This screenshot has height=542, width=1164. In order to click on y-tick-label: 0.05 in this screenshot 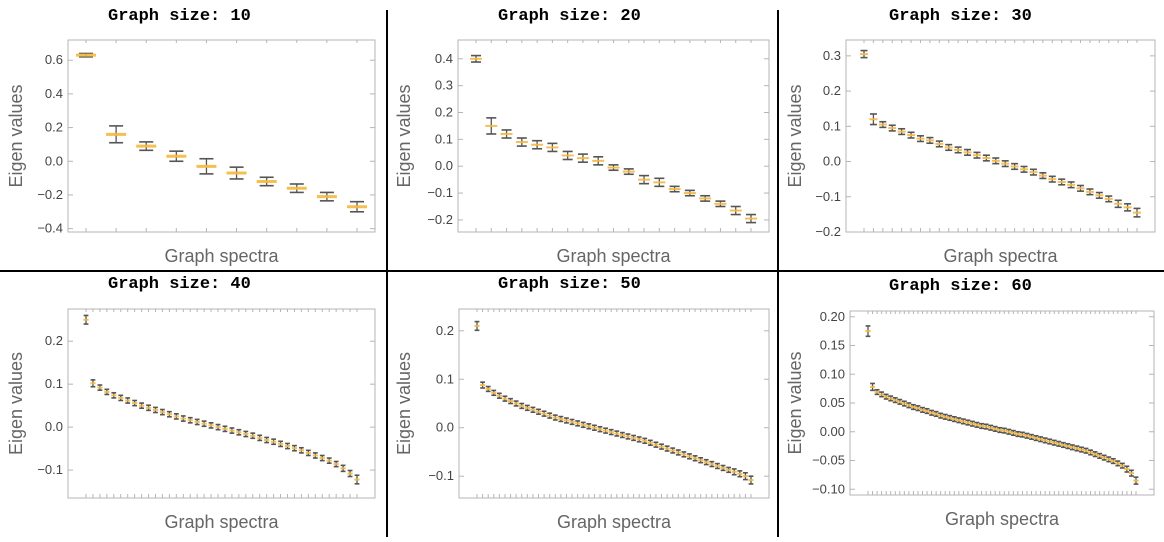, I will do `click(832, 402)`.